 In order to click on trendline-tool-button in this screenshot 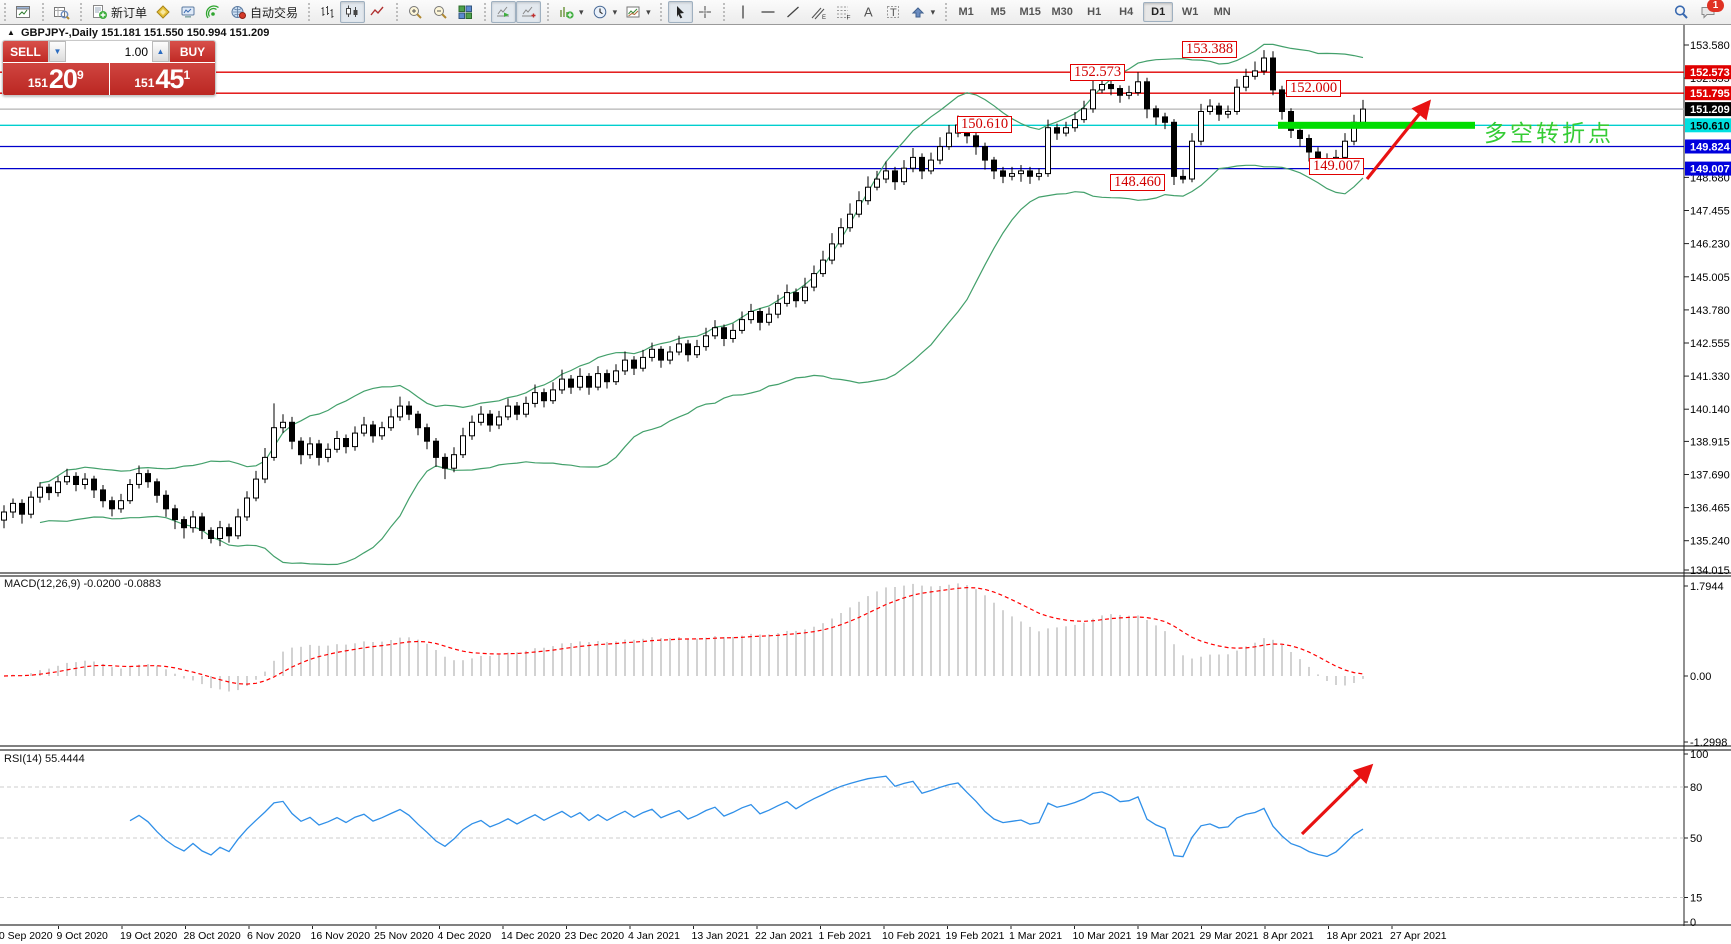, I will do `click(793, 12)`.